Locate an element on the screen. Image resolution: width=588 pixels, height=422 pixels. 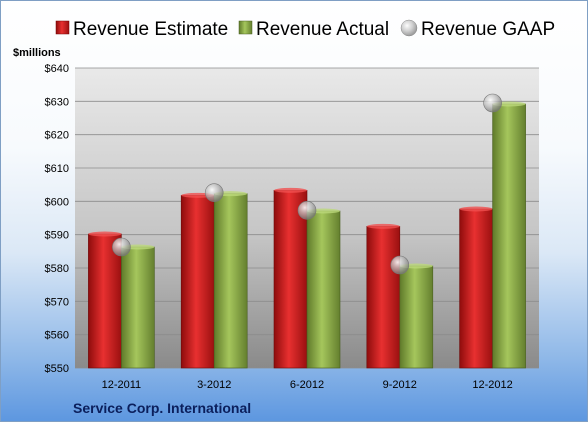
y-tick-label: $620 is located at coordinates (57, 136).